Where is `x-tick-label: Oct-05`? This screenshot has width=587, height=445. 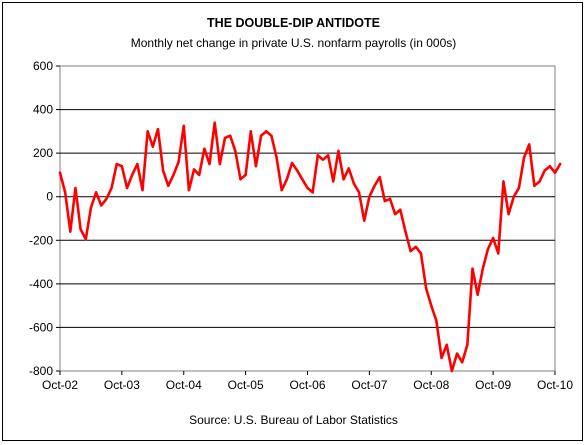
x-tick-label: Oct-05 is located at coordinates (246, 385).